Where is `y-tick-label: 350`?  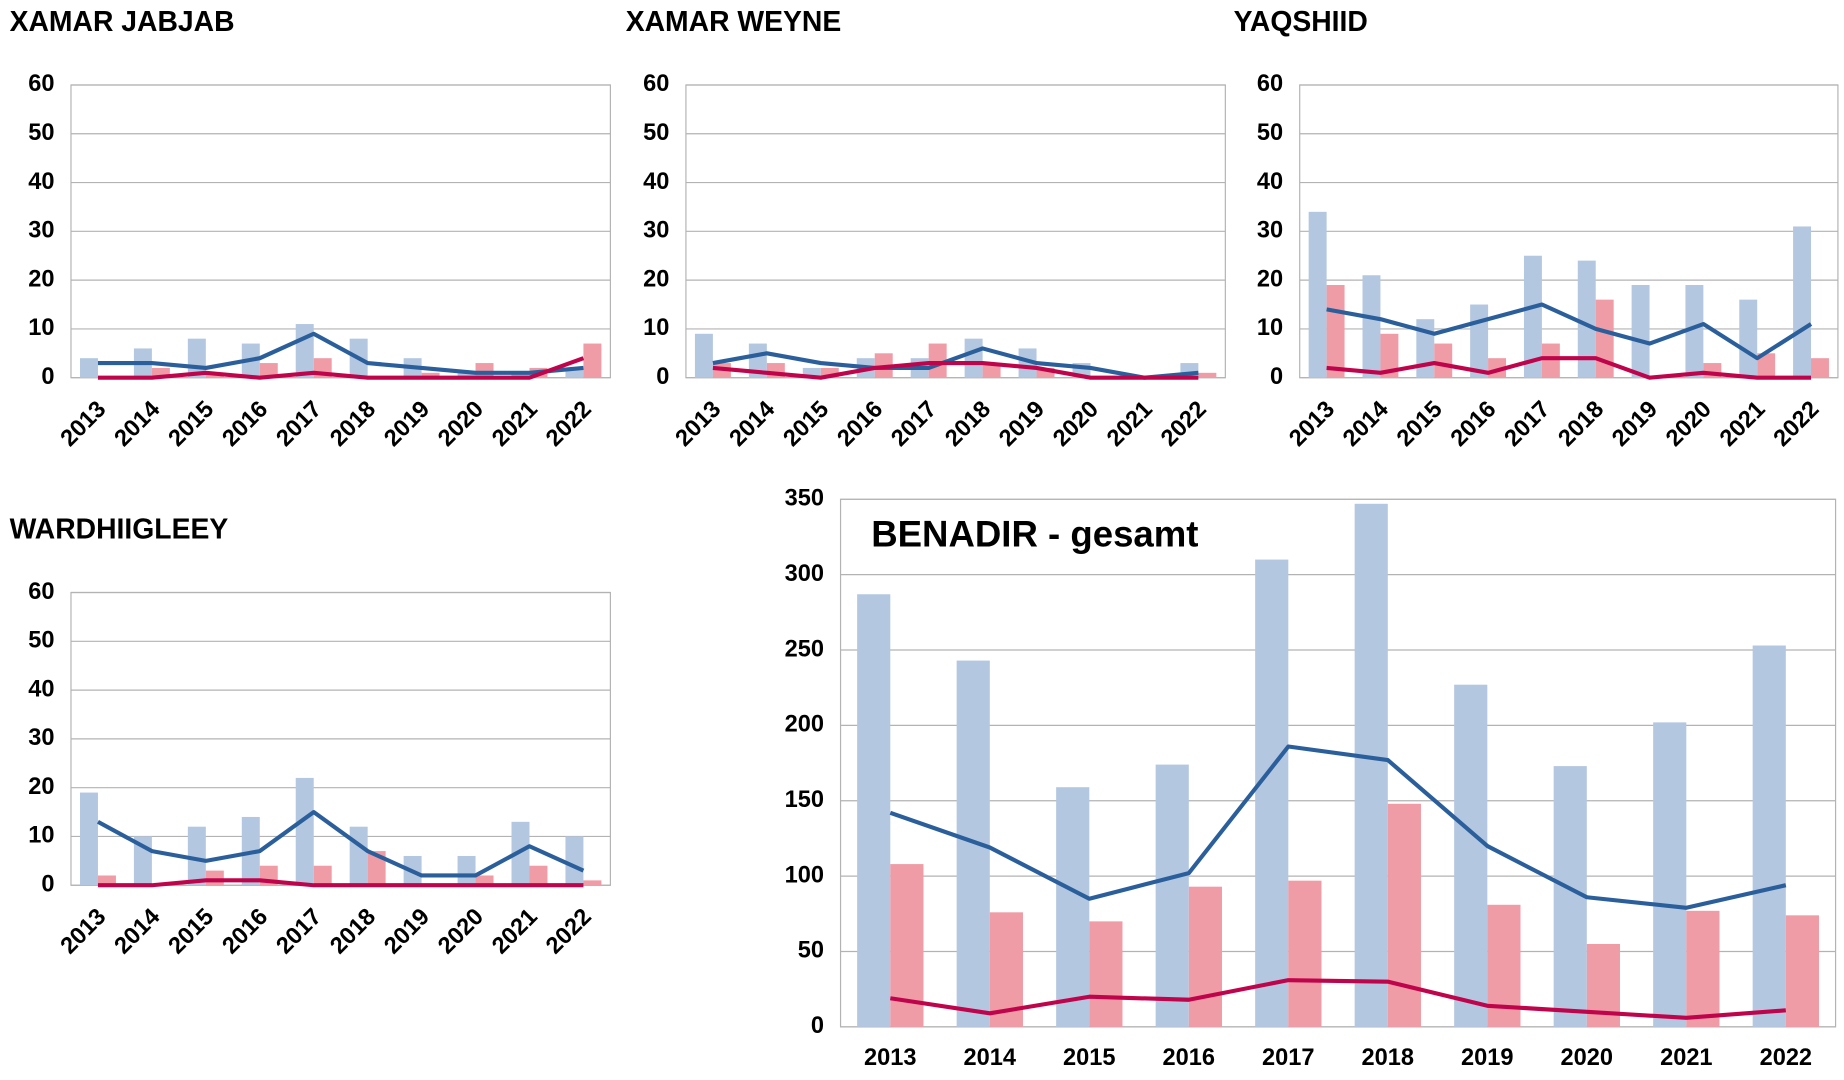
y-tick-label: 350 is located at coordinates (804, 499).